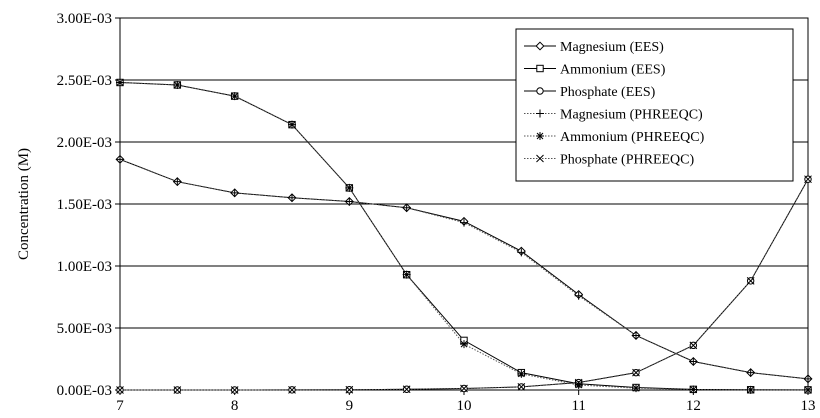 This screenshot has width=820, height=418. I want to click on marker-square, so click(540, 68).